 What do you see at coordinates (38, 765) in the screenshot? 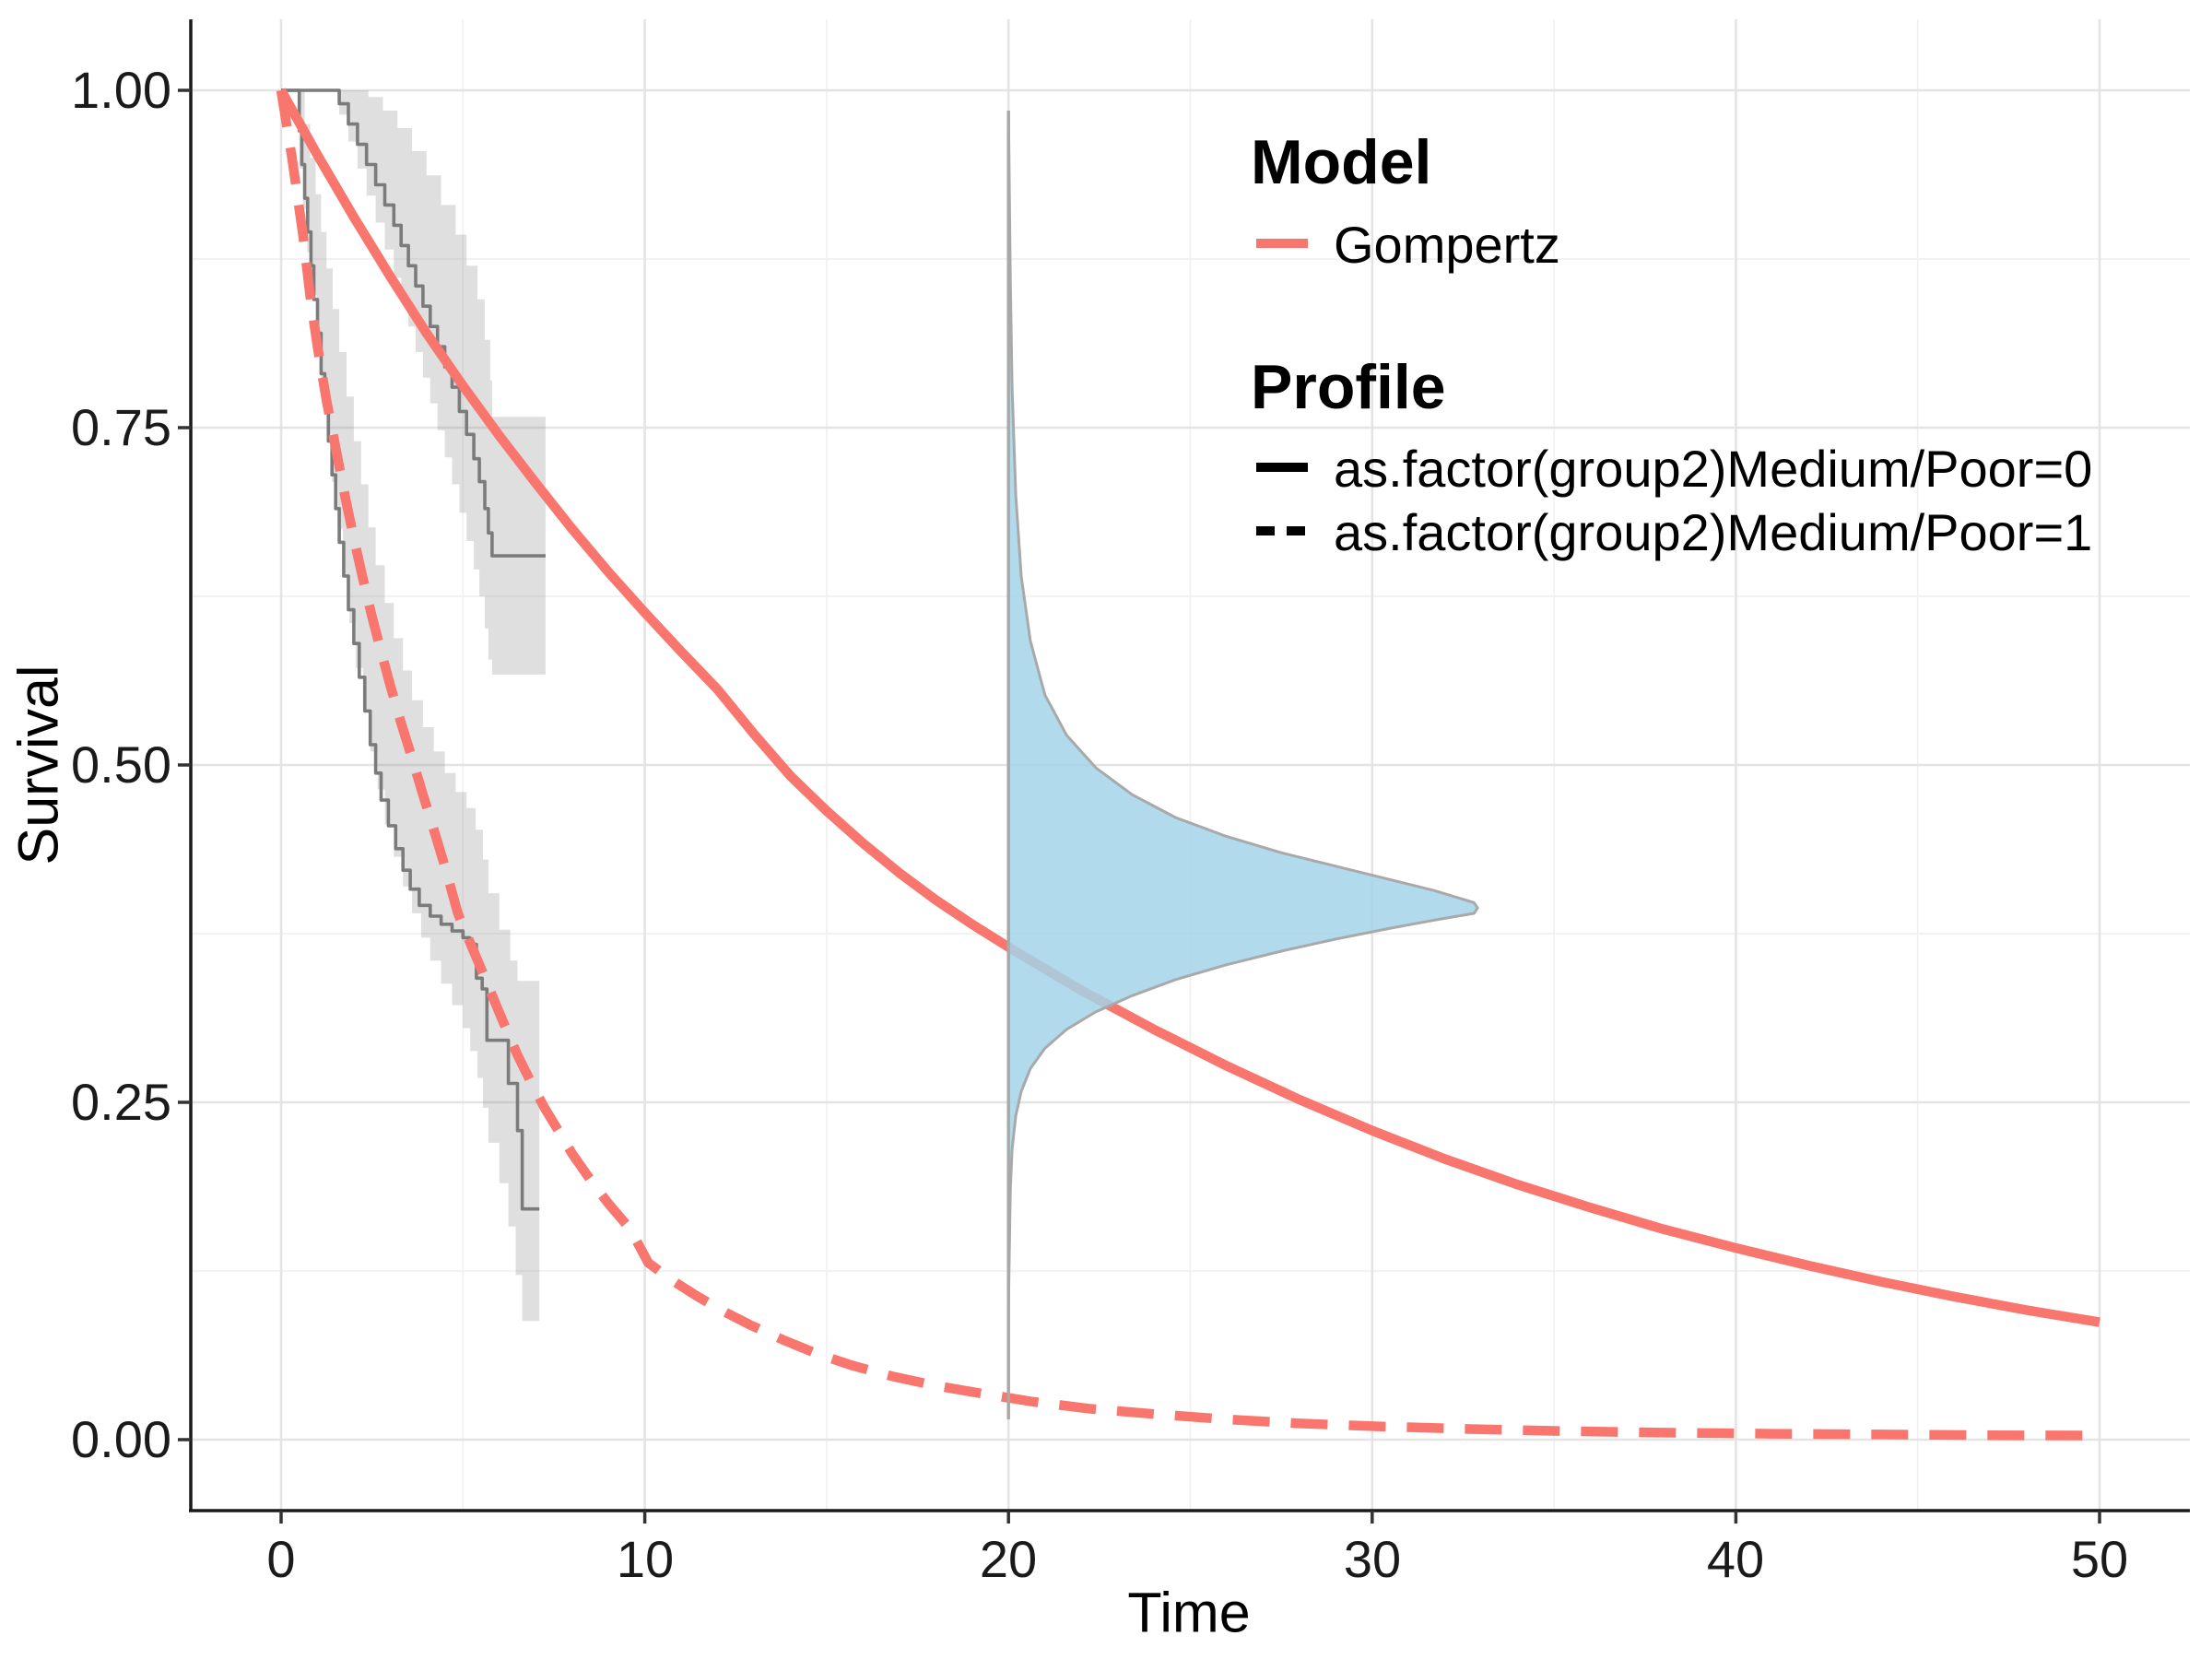
I see `y-axis-title: Survival` at bounding box center [38, 765].